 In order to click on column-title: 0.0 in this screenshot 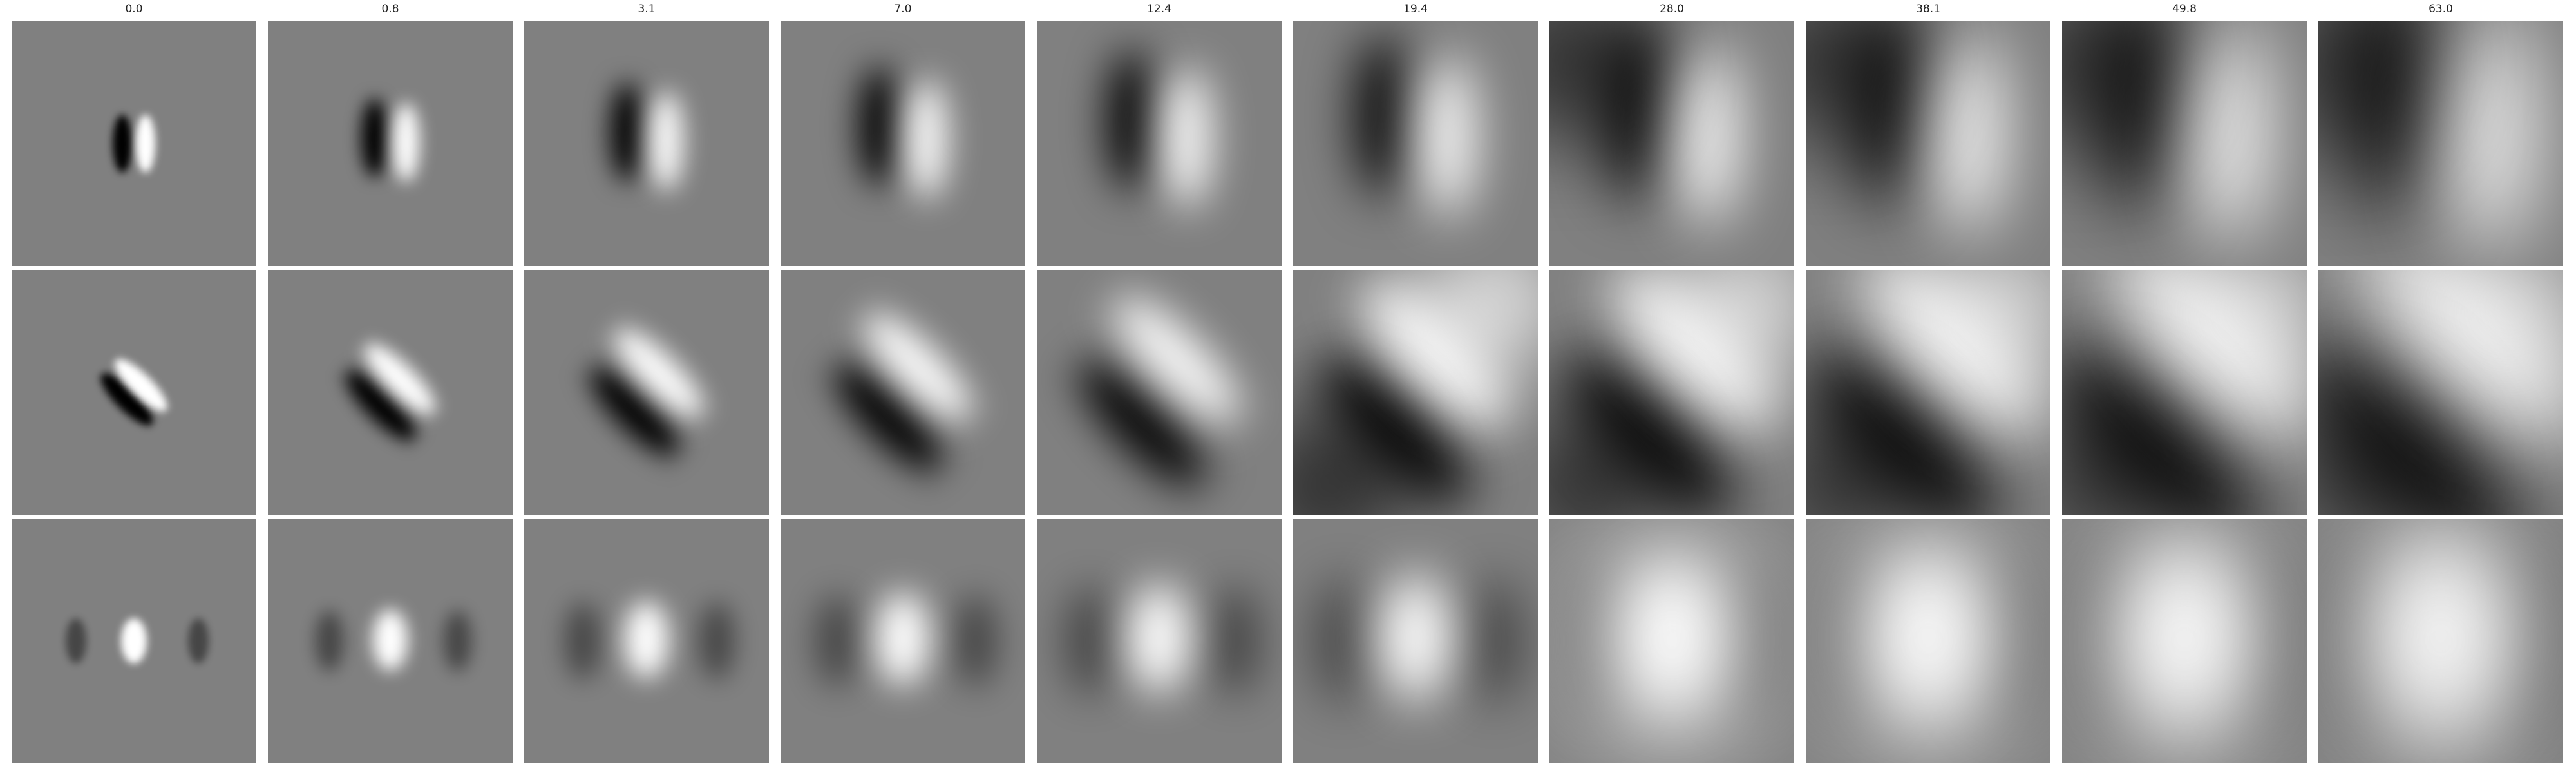, I will do `click(134, 9)`.